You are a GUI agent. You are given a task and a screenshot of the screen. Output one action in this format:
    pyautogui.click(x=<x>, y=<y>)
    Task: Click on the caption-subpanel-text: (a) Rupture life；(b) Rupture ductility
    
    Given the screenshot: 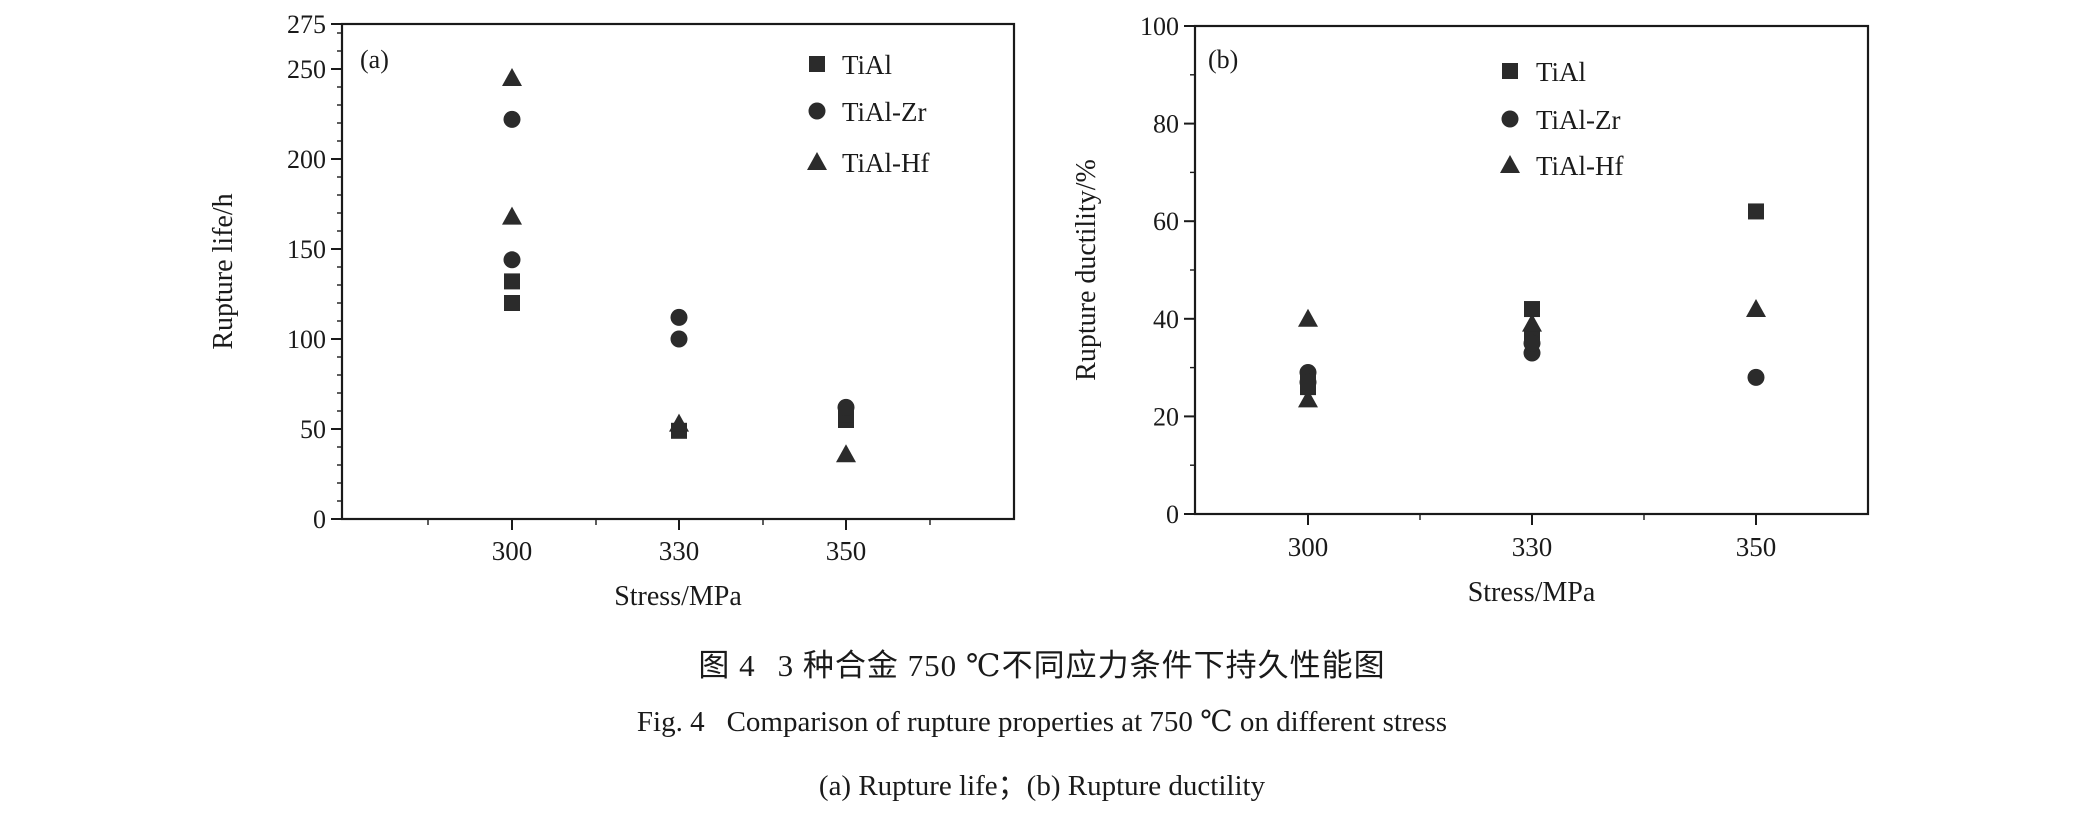 What is the action you would take?
    pyautogui.click(x=1042, y=786)
    